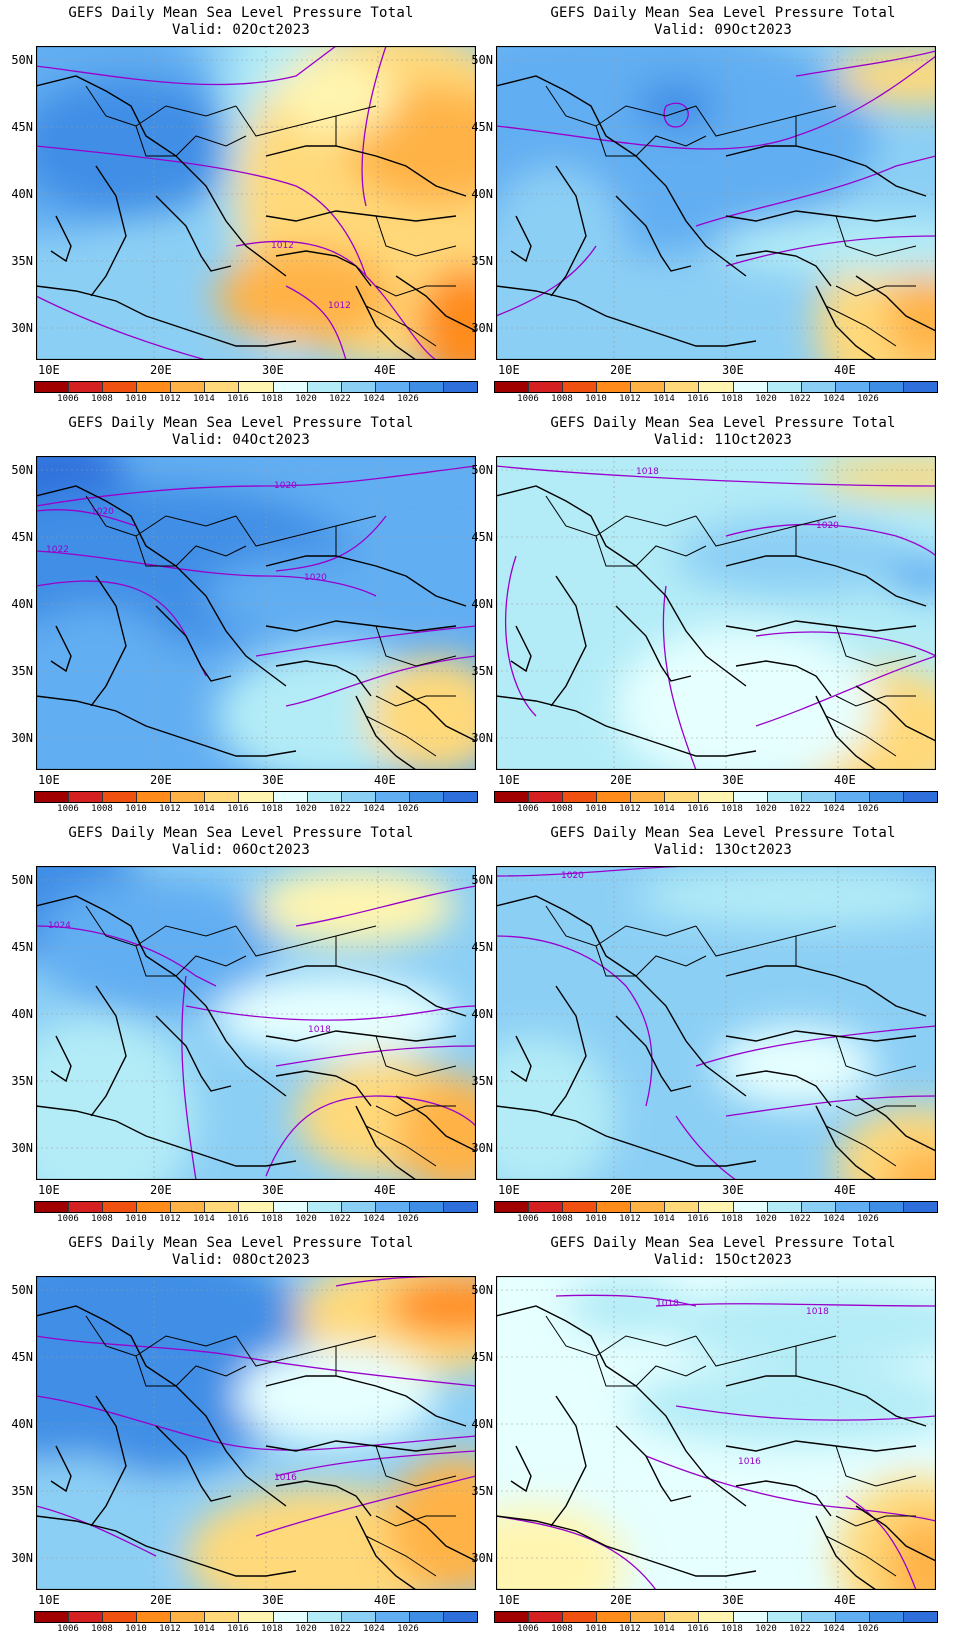 This screenshot has width=964, height=1640. Describe the element at coordinates (273, 1190) in the screenshot. I see `longitude-label: 30E` at that location.